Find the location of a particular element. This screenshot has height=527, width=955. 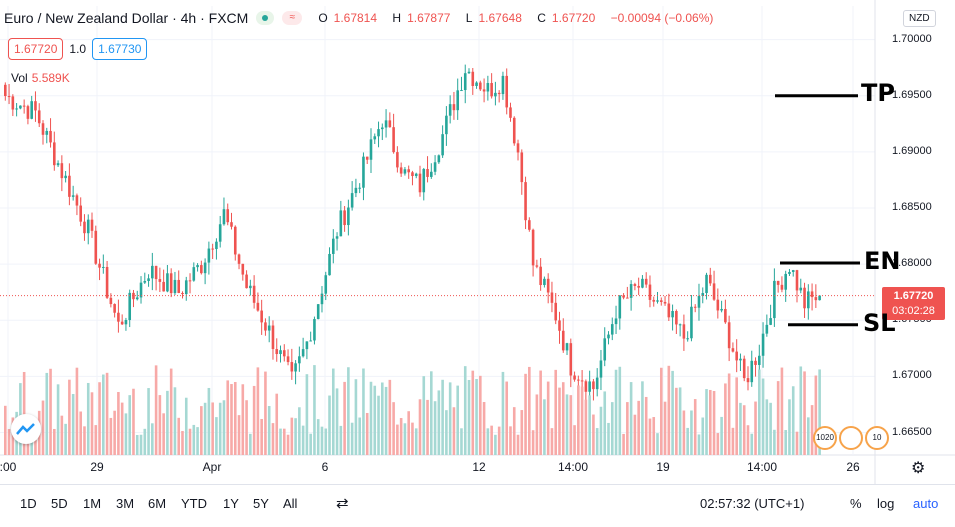

currency-tag: NZD is located at coordinates (919, 18).